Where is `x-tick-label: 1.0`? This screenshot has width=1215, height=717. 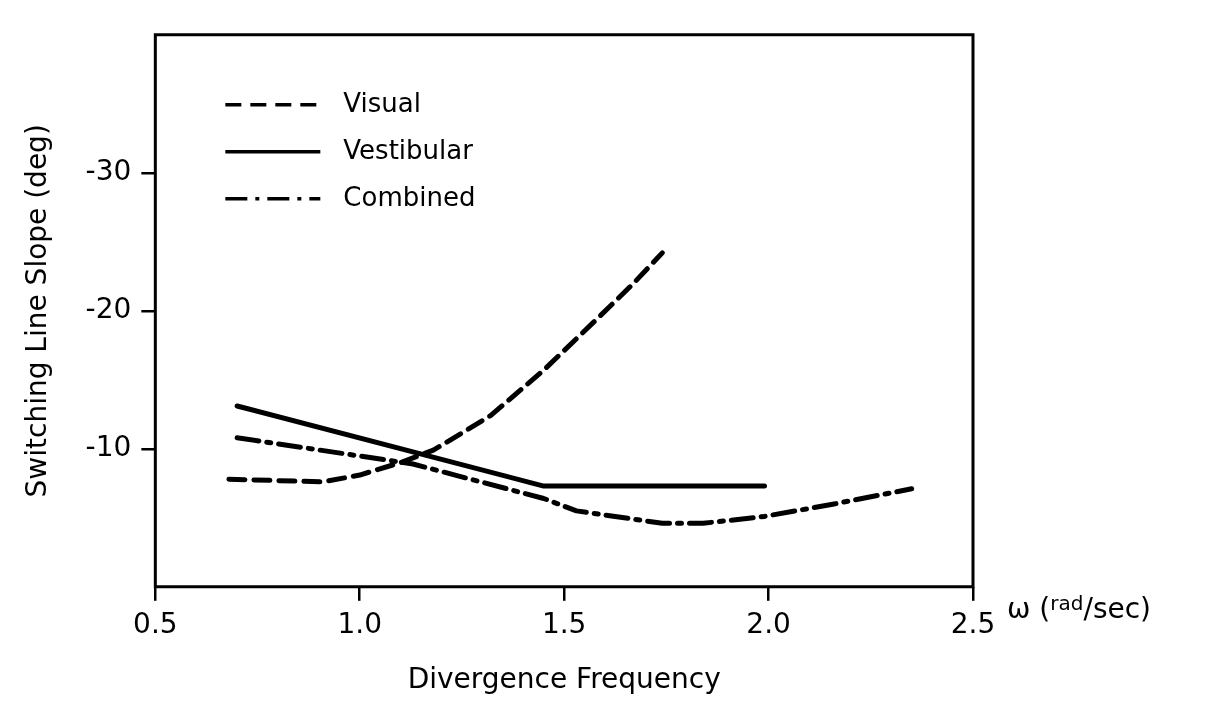
x-tick-label: 1.0 is located at coordinates (360, 623).